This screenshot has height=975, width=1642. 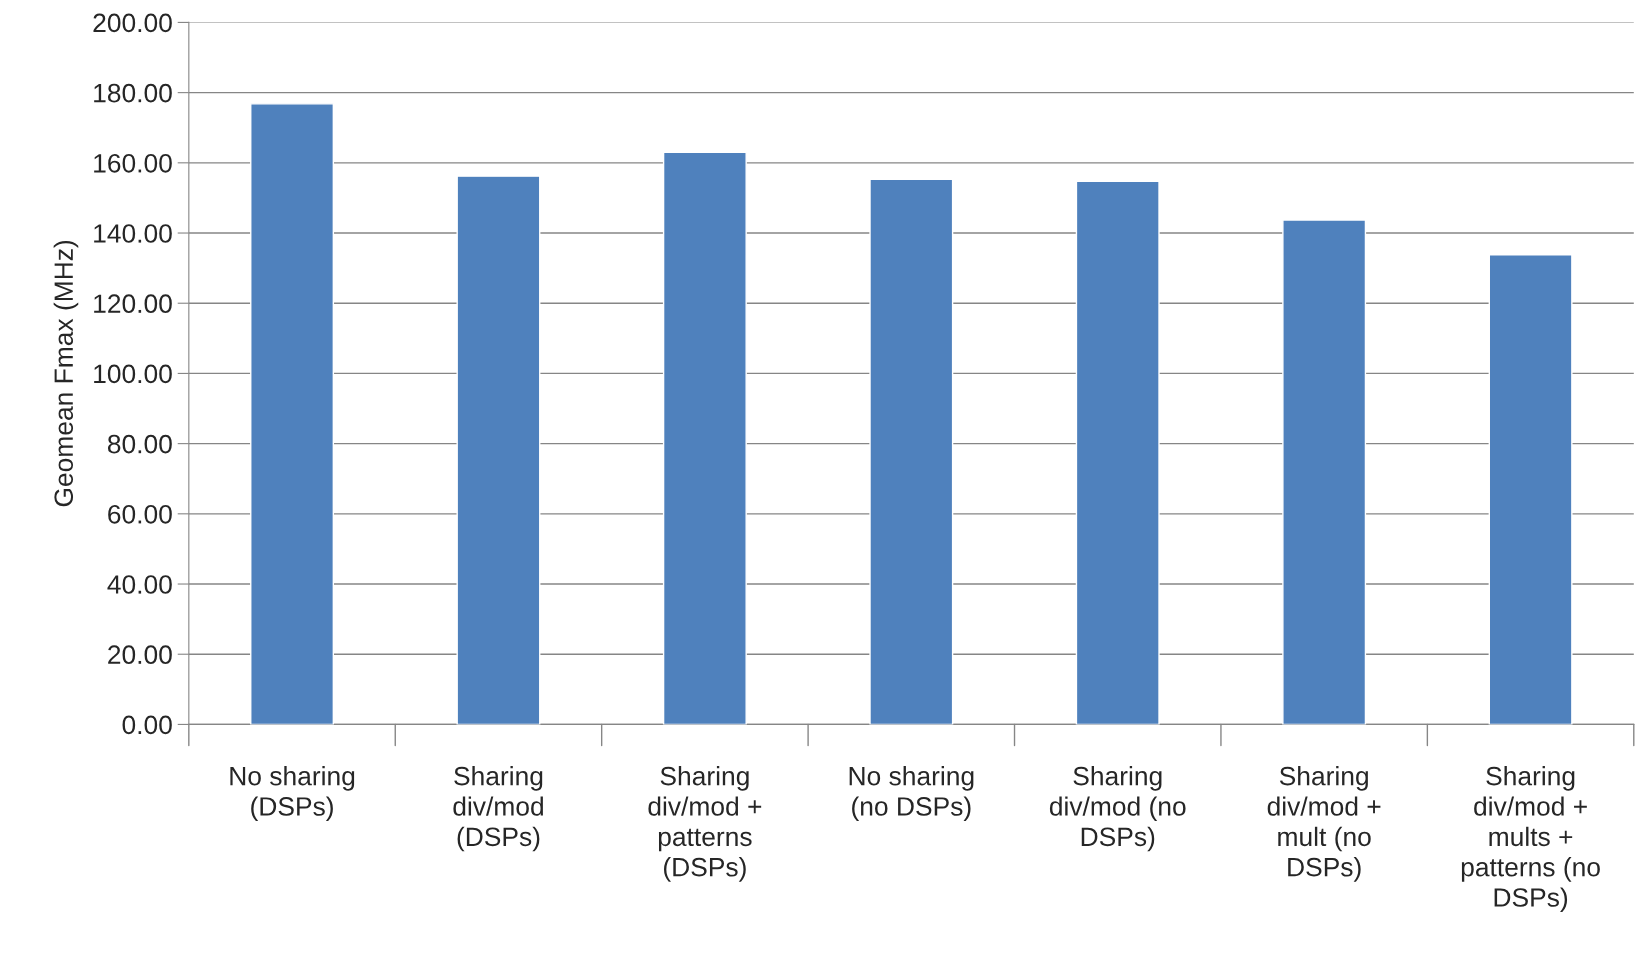 What do you see at coordinates (133, 163) in the screenshot?
I see `y-tick-label: 160.00` at bounding box center [133, 163].